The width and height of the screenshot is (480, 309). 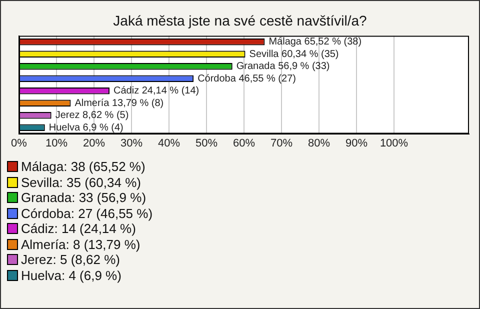 What do you see at coordinates (80, 244) in the screenshot?
I see `text: Almería: 8 (13,79 %)` at bounding box center [80, 244].